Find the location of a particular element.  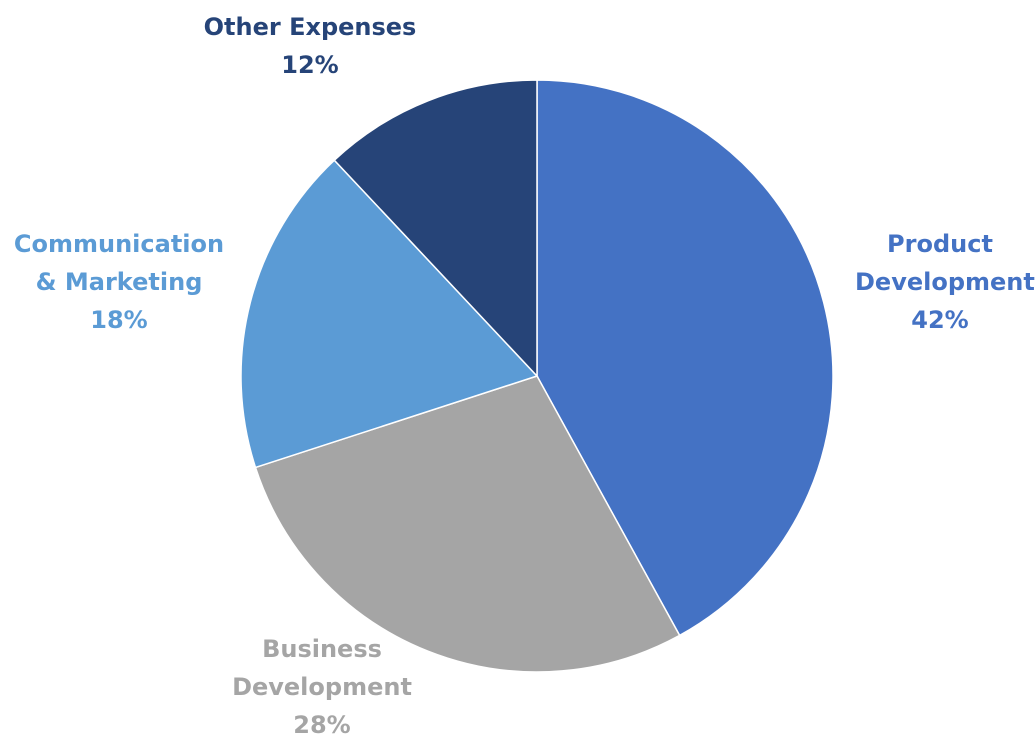

pie-slice-communication-marketing is located at coordinates (389, 314).